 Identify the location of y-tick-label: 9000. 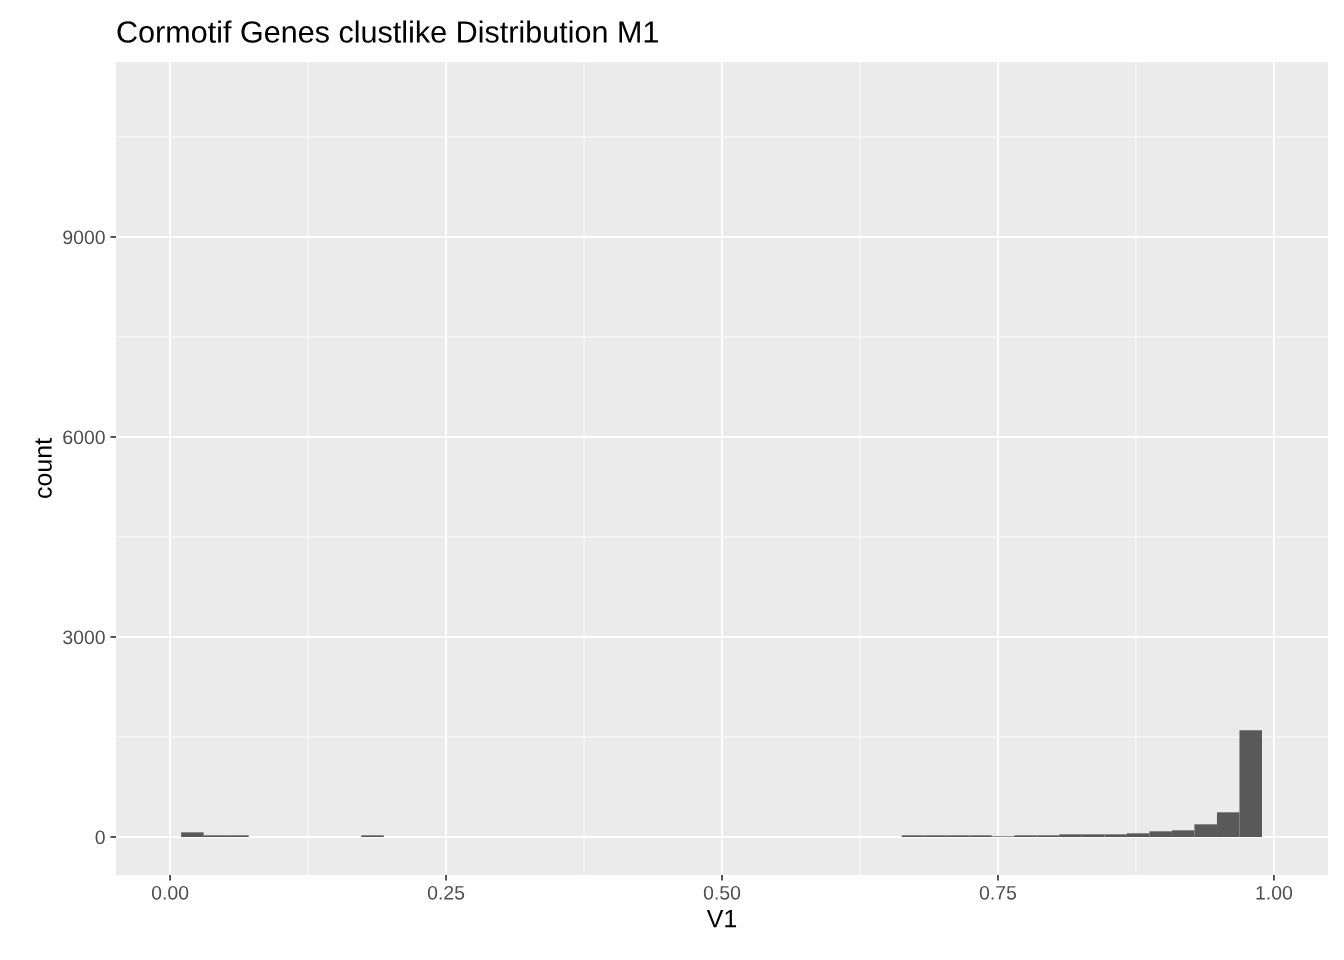
(84, 237).